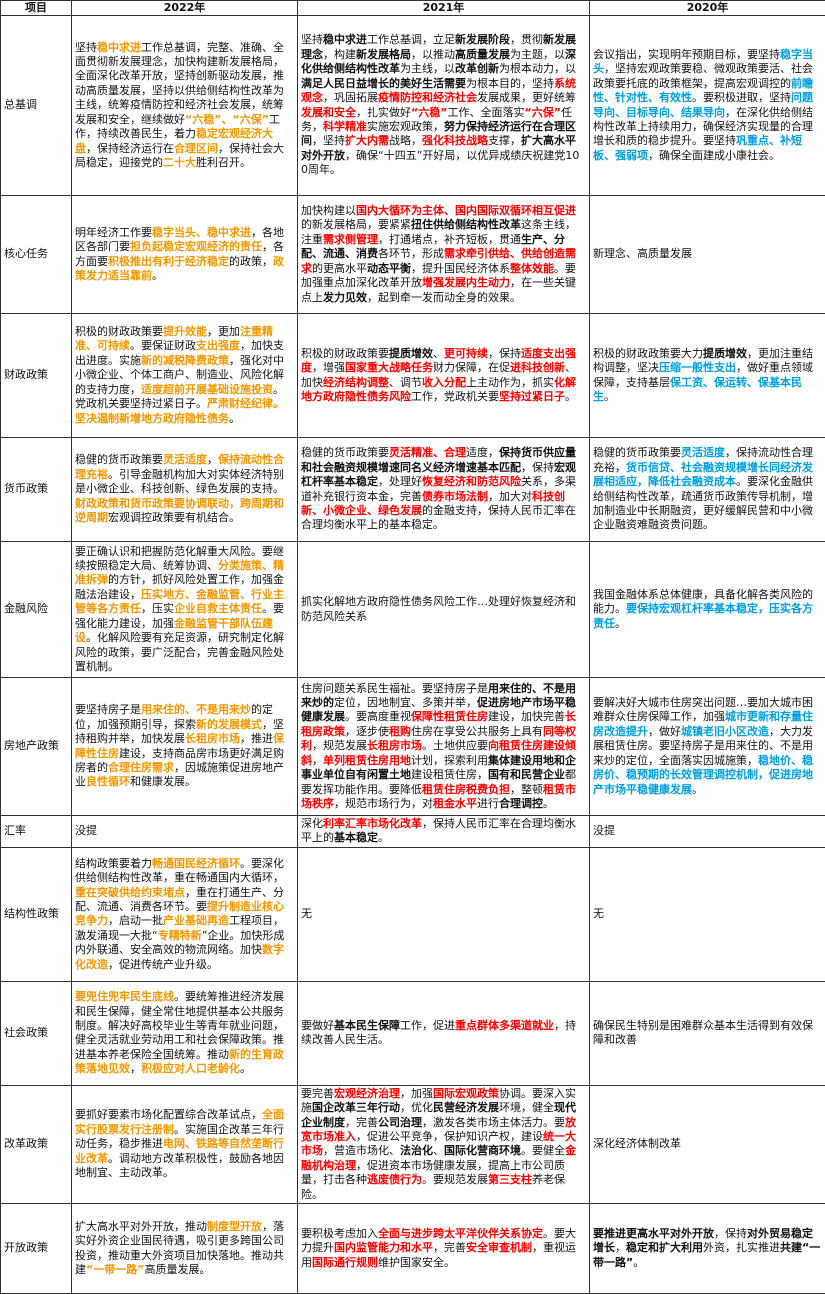  Describe the element at coordinates (135, 920) in the screenshot. I see `text-segment: ，启动一批` at that location.